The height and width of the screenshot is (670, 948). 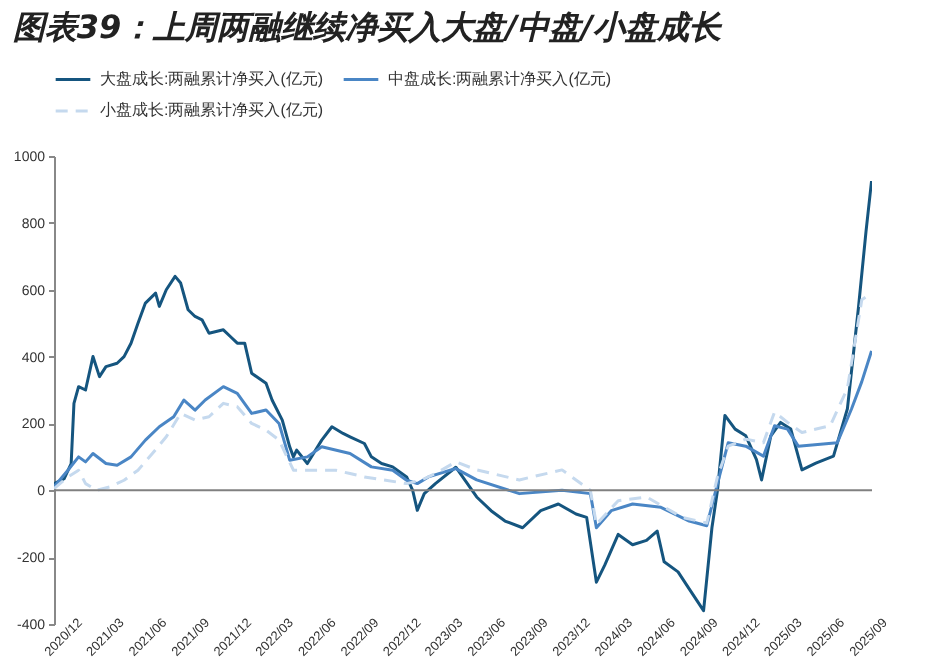 What do you see at coordinates (212, 110) in the screenshot?
I see `legend-label: 小盘成长:两融累计净买入(亿元)` at bounding box center [212, 110].